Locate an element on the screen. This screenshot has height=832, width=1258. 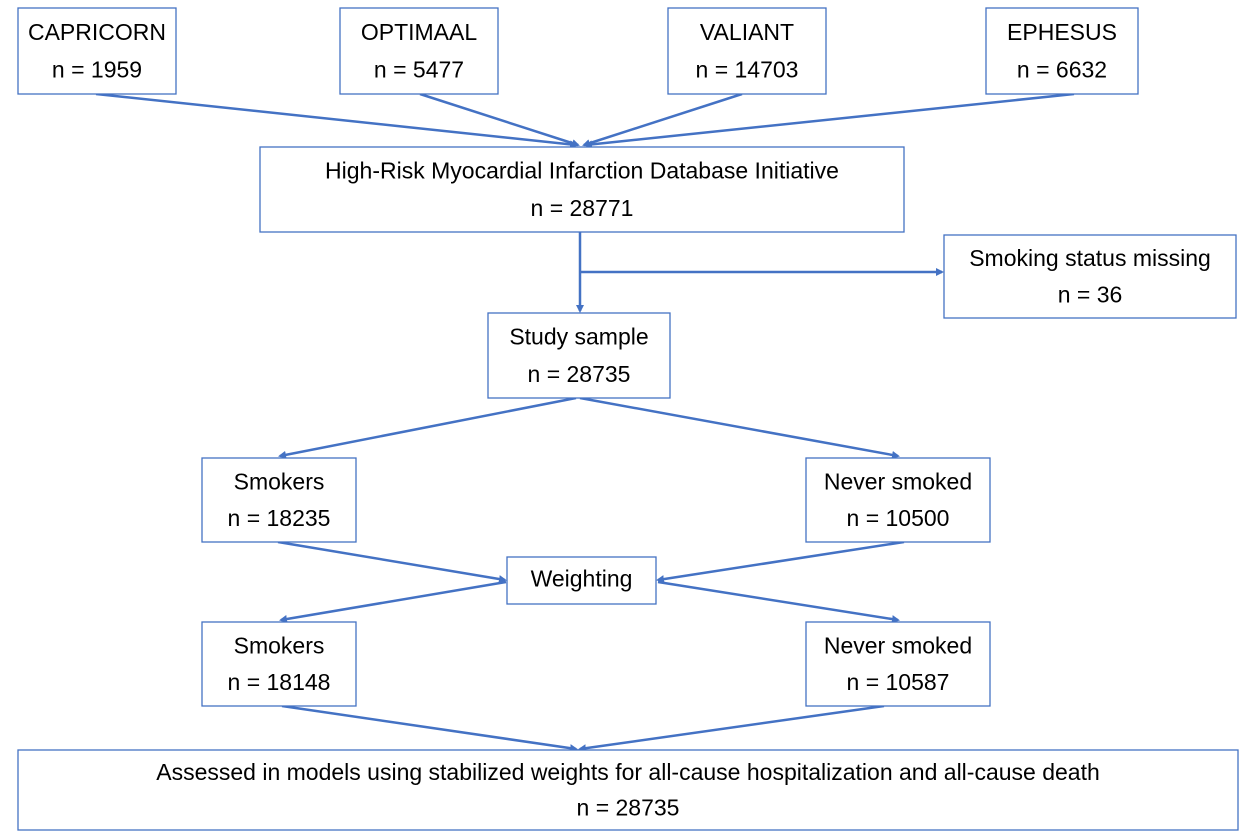
node-title: CAPRICORN is located at coordinates (97, 32).